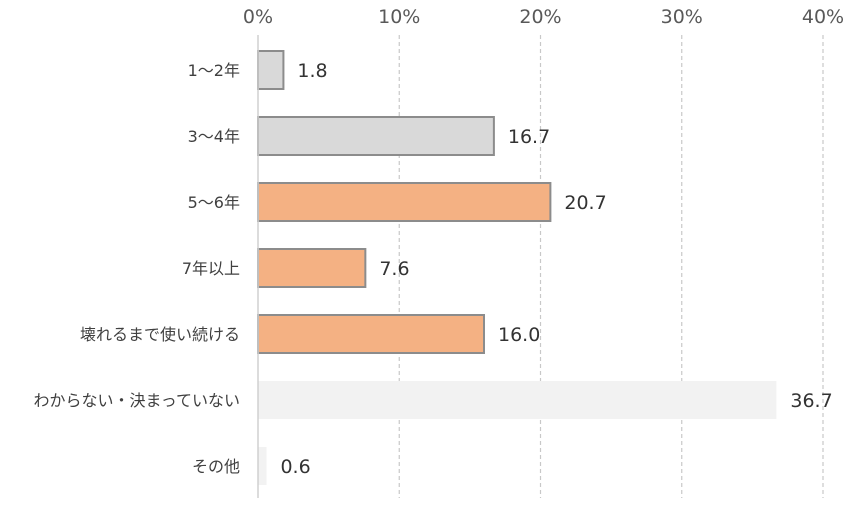 This screenshot has height=506, width=850. Describe the element at coordinates (312, 71) in the screenshot. I see `value-label: 1.8` at that location.